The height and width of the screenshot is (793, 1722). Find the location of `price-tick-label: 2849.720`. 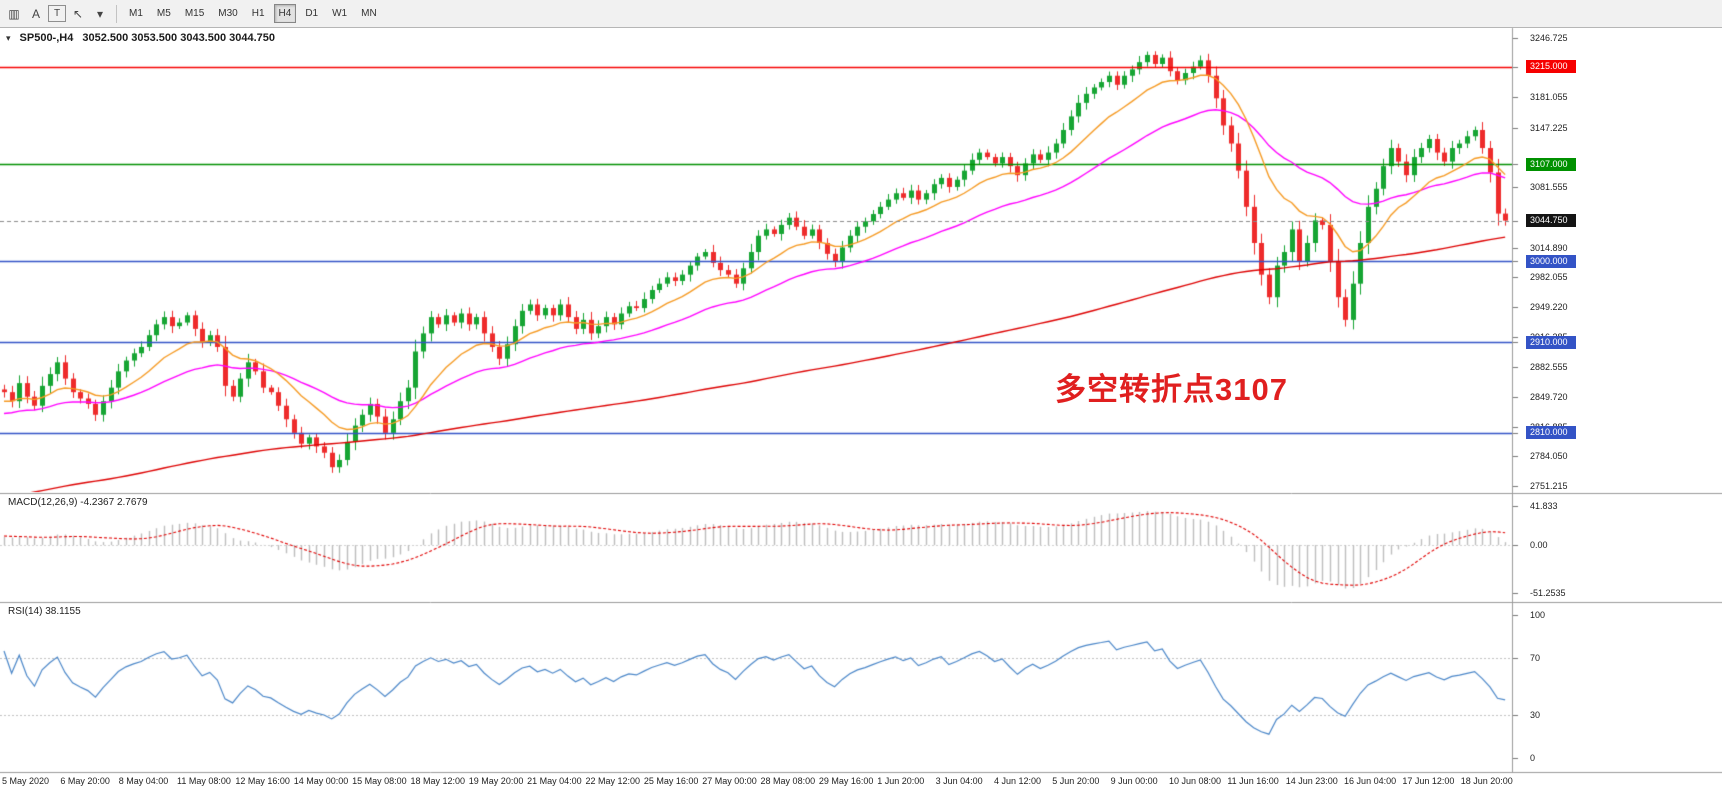

price-tick-label: 2849.720 is located at coordinates (1549, 396).